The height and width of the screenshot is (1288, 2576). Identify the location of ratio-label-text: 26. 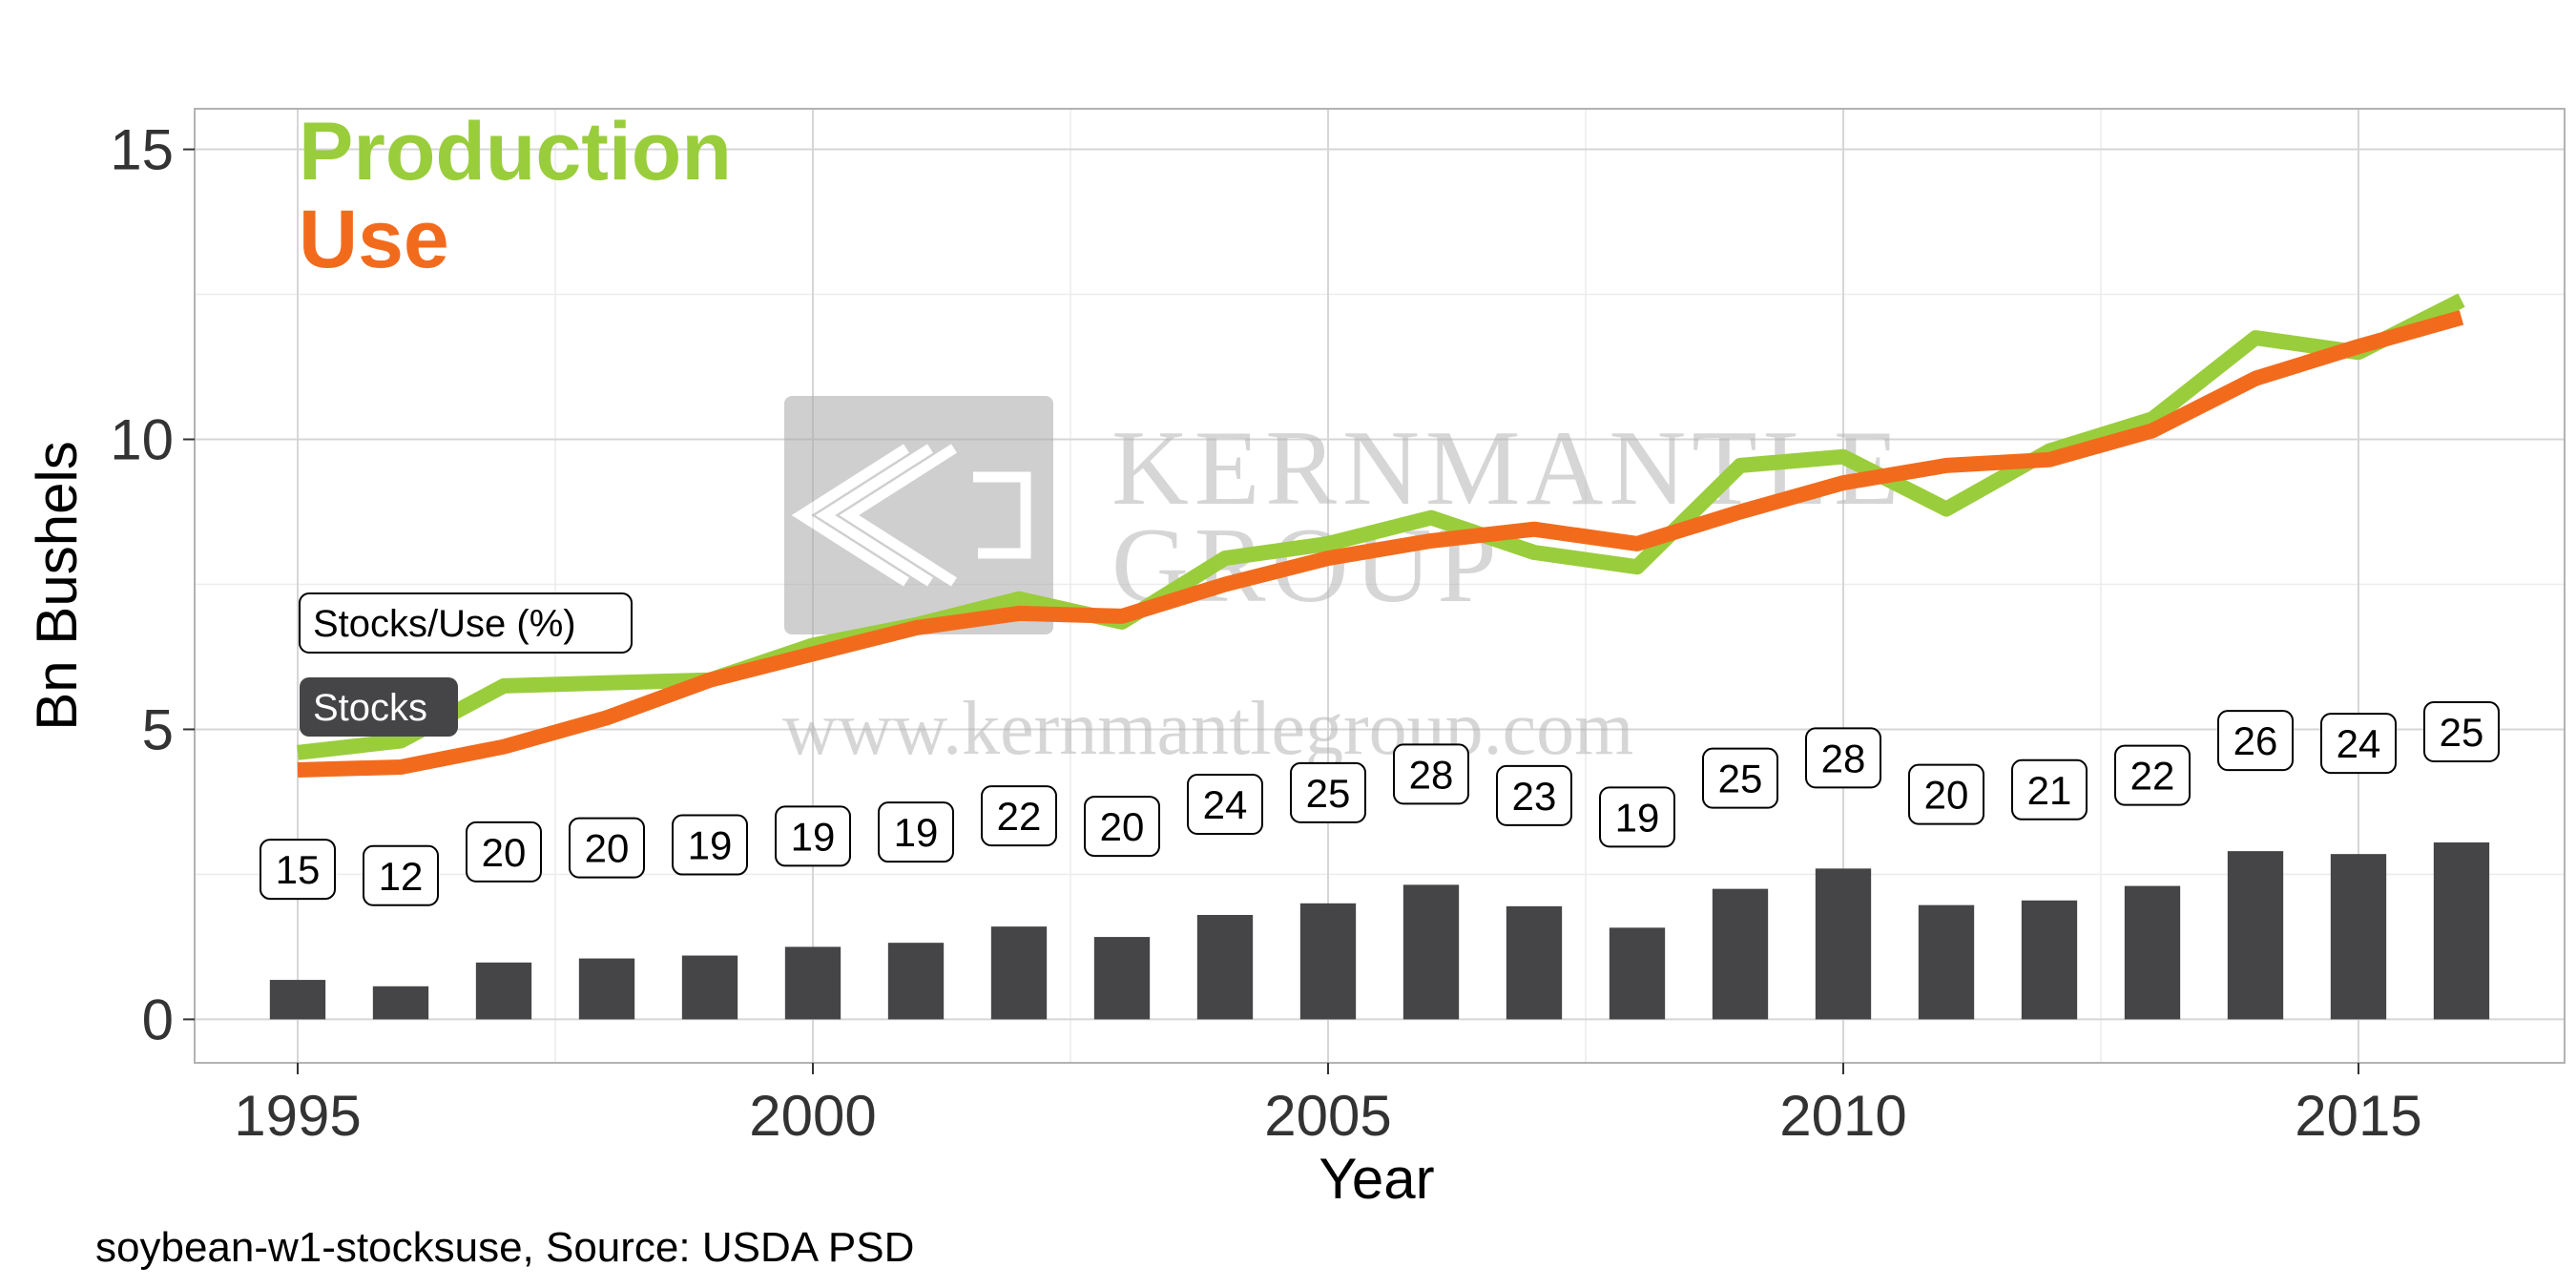
(2255, 740).